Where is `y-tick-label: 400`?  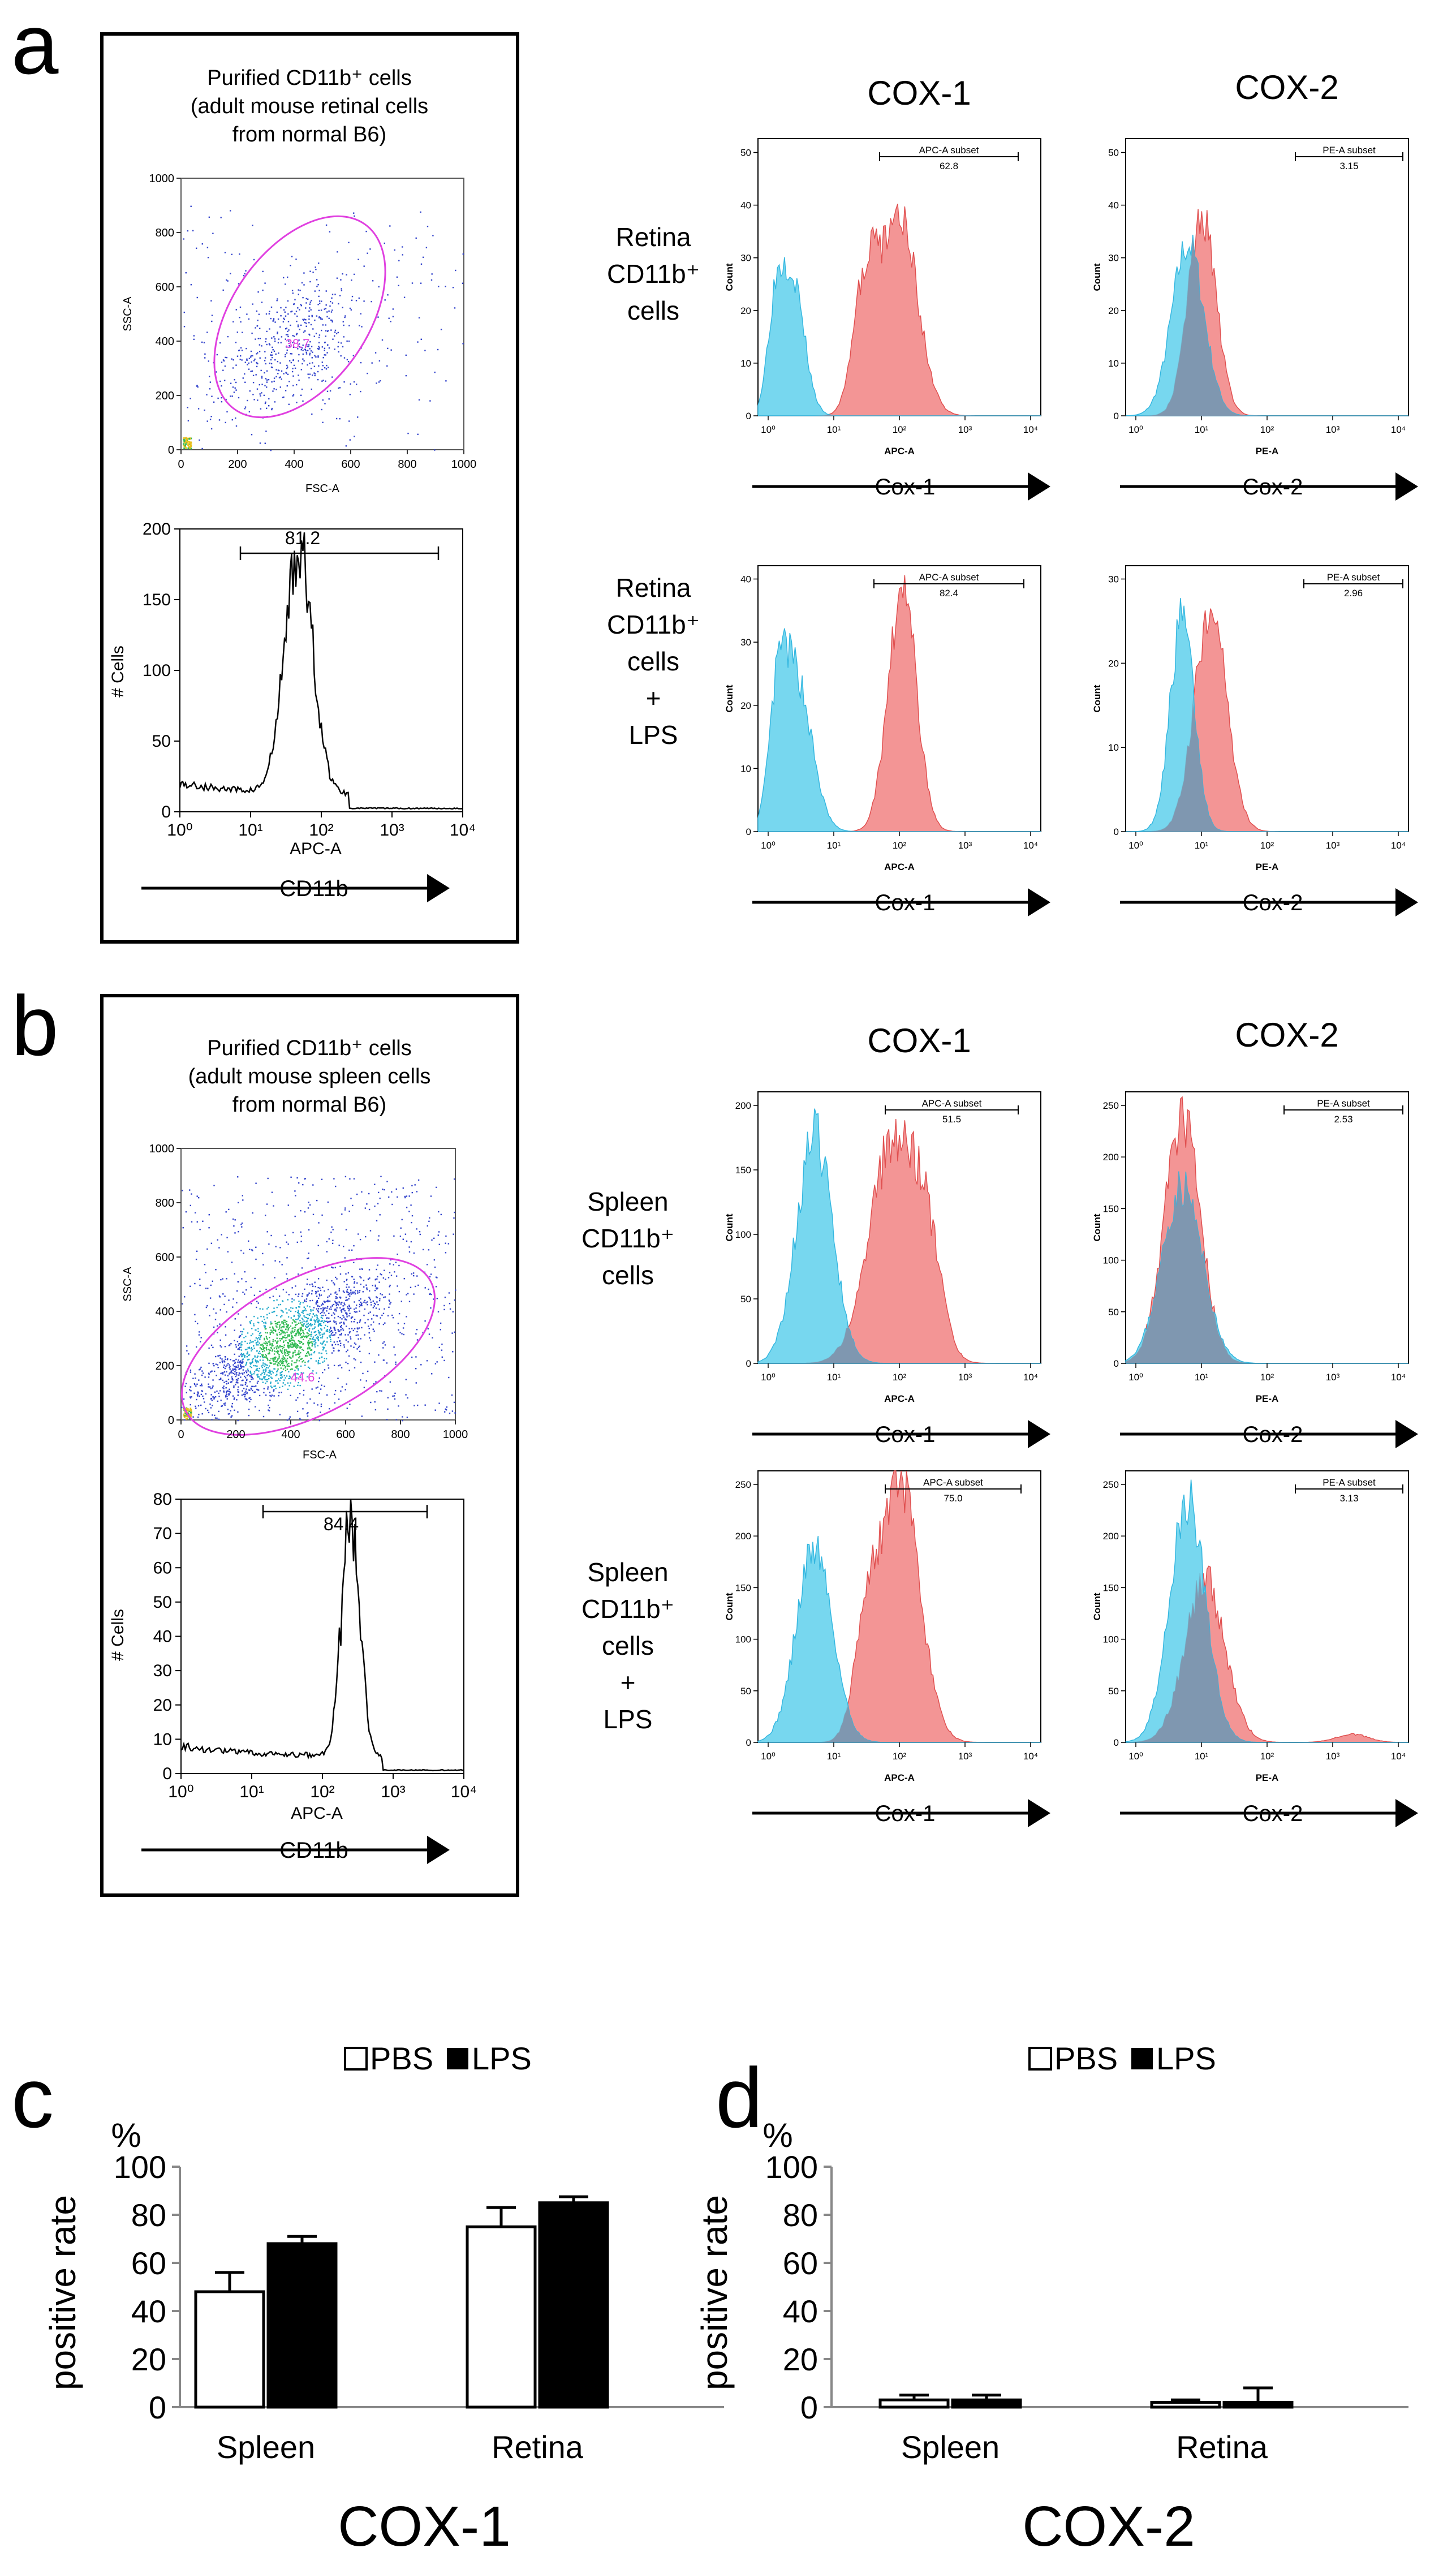 y-tick-label: 400 is located at coordinates (165, 341).